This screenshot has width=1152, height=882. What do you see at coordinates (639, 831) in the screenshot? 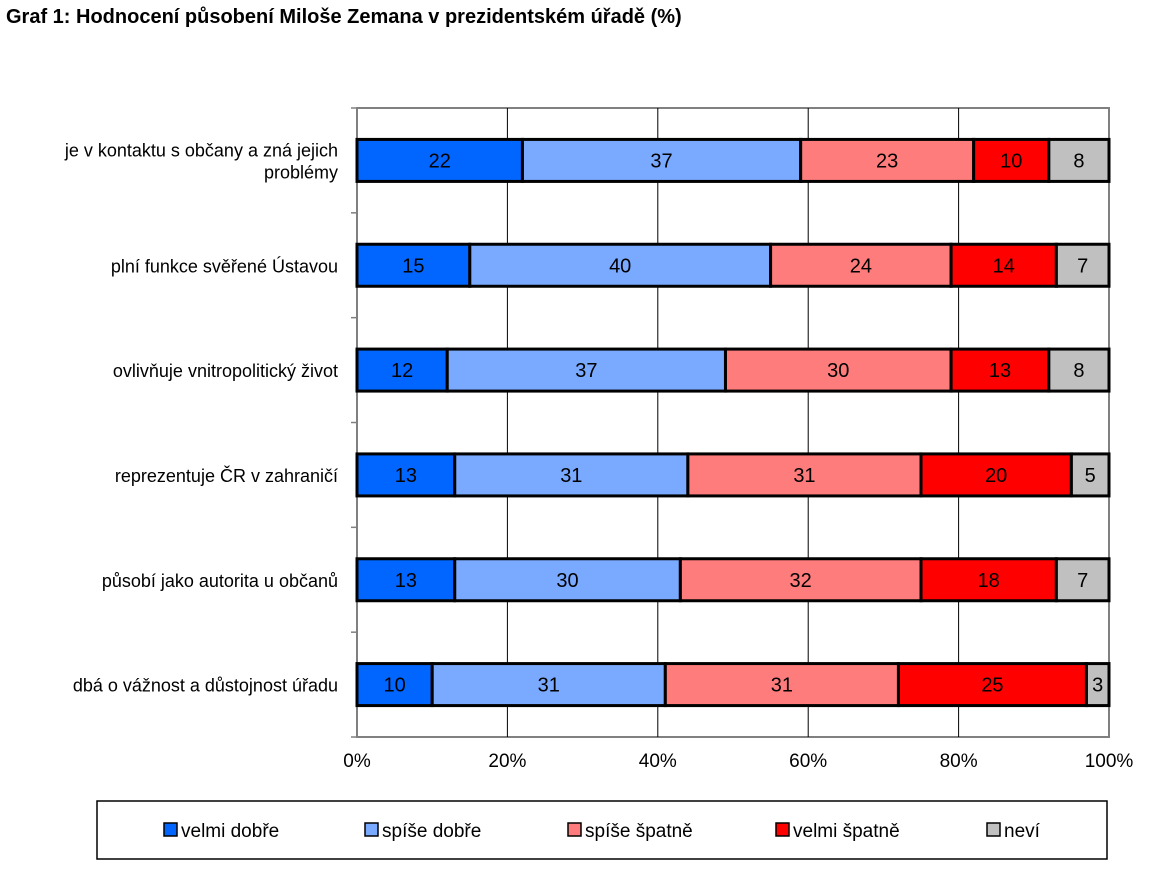
I see `legend-label: spíše špatně` at bounding box center [639, 831].